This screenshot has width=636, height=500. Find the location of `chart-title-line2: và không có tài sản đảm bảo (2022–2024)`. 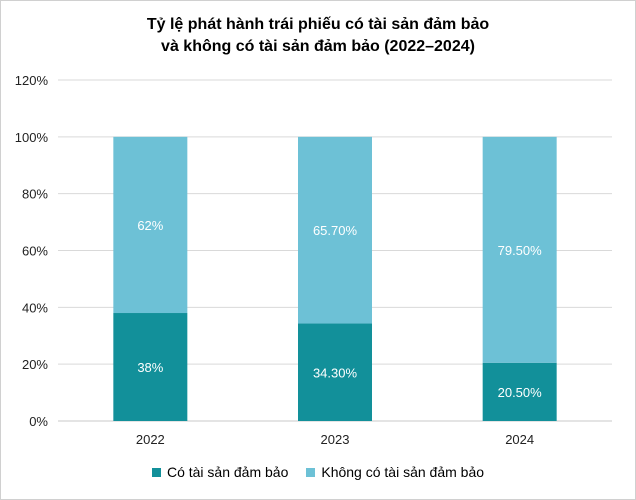

chart-title-line2: và không có tài sản đảm bảo (2022–2024) is located at coordinates (318, 46).